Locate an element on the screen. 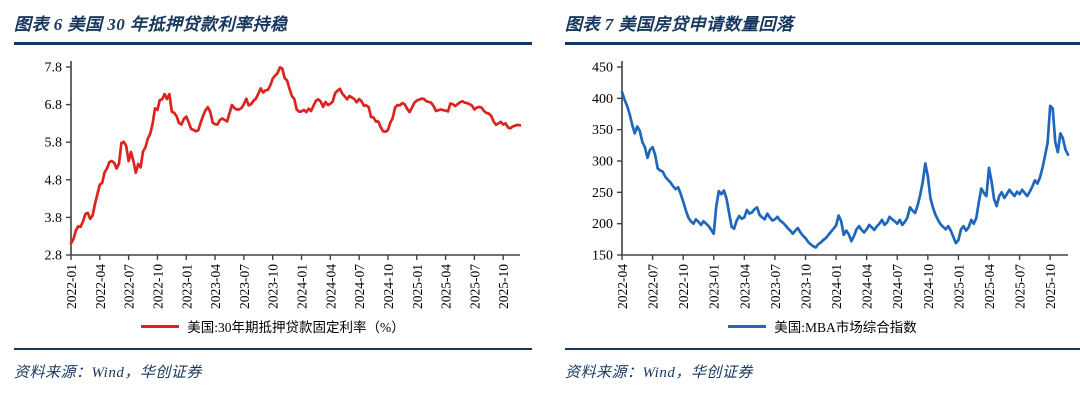 The width and height of the screenshot is (1080, 404). svg-text: 6.8 is located at coordinates (54, 105).